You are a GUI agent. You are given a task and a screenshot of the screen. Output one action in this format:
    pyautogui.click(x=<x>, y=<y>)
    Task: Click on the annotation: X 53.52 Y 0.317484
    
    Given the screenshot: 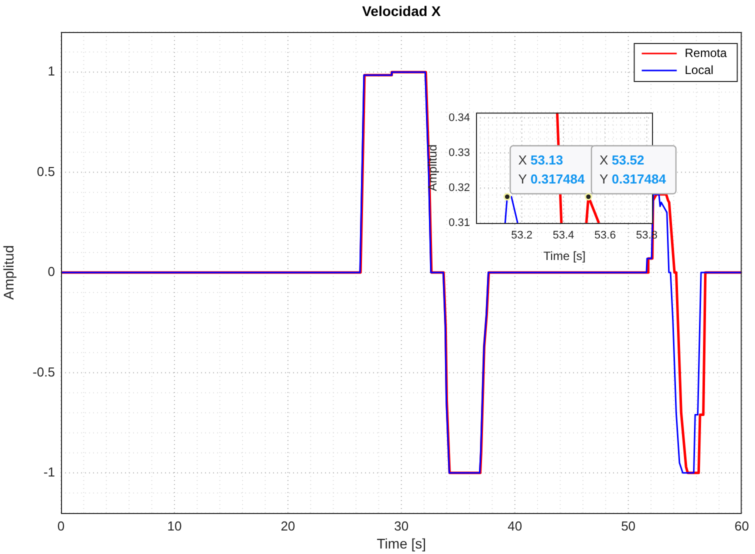 What is the action you would take?
    pyautogui.click(x=633, y=169)
    